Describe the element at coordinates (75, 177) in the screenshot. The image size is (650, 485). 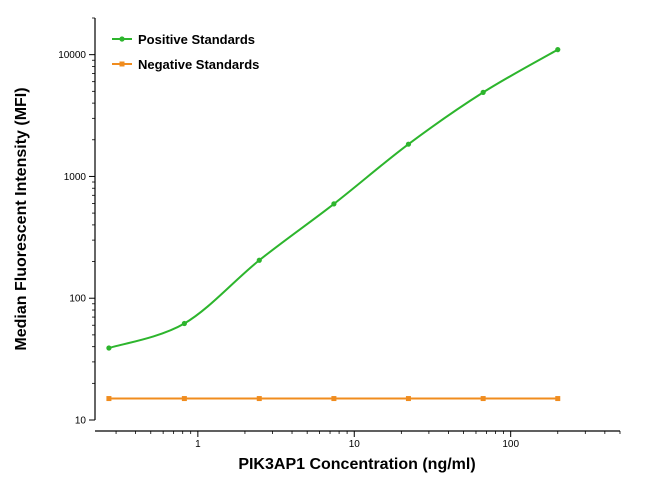
I see `y-tick-label: 1000` at that location.